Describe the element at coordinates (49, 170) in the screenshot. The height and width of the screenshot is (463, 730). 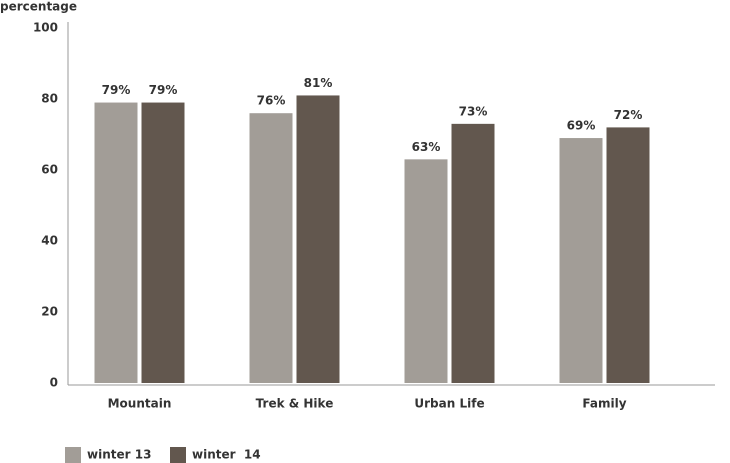
I see `y-tick-label: 60` at that location.